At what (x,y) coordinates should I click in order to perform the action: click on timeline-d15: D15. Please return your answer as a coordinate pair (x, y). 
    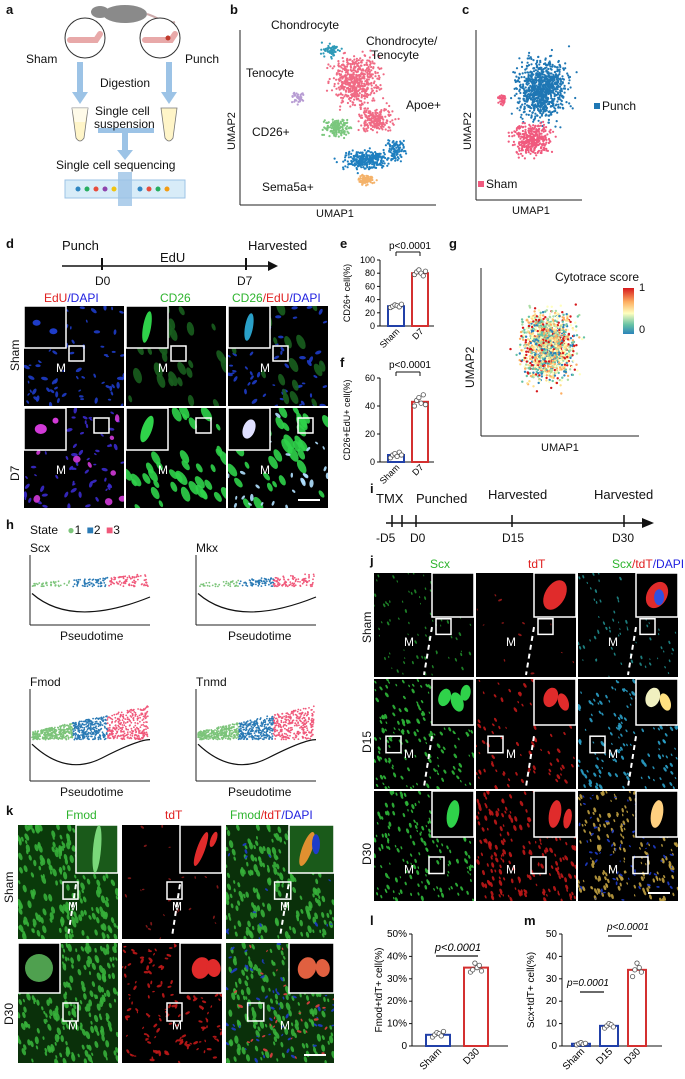
    Looking at the image, I should click on (513, 538).